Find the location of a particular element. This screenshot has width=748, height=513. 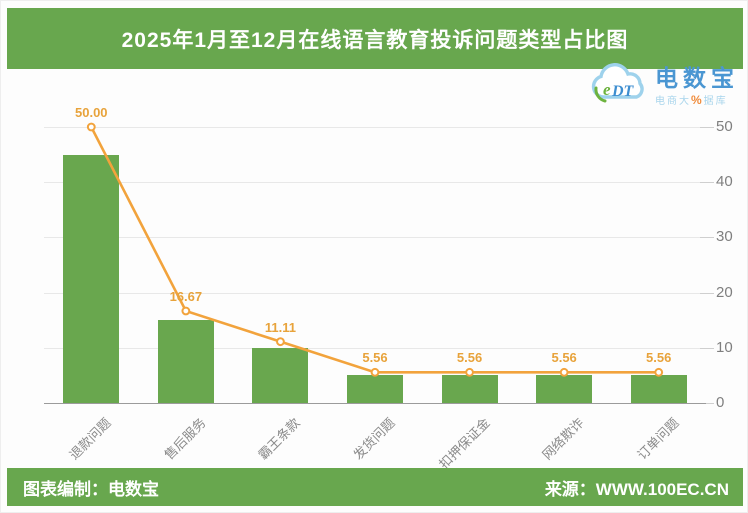

percent-glyph: % is located at coordinates (697, 100).